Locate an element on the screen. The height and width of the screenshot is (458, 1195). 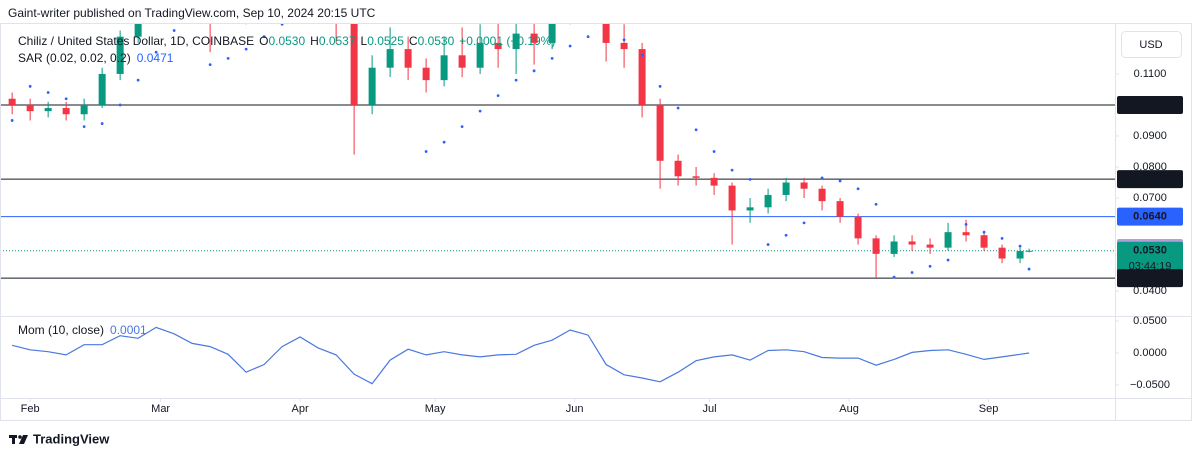
currency-button is located at coordinates (1151, 44).